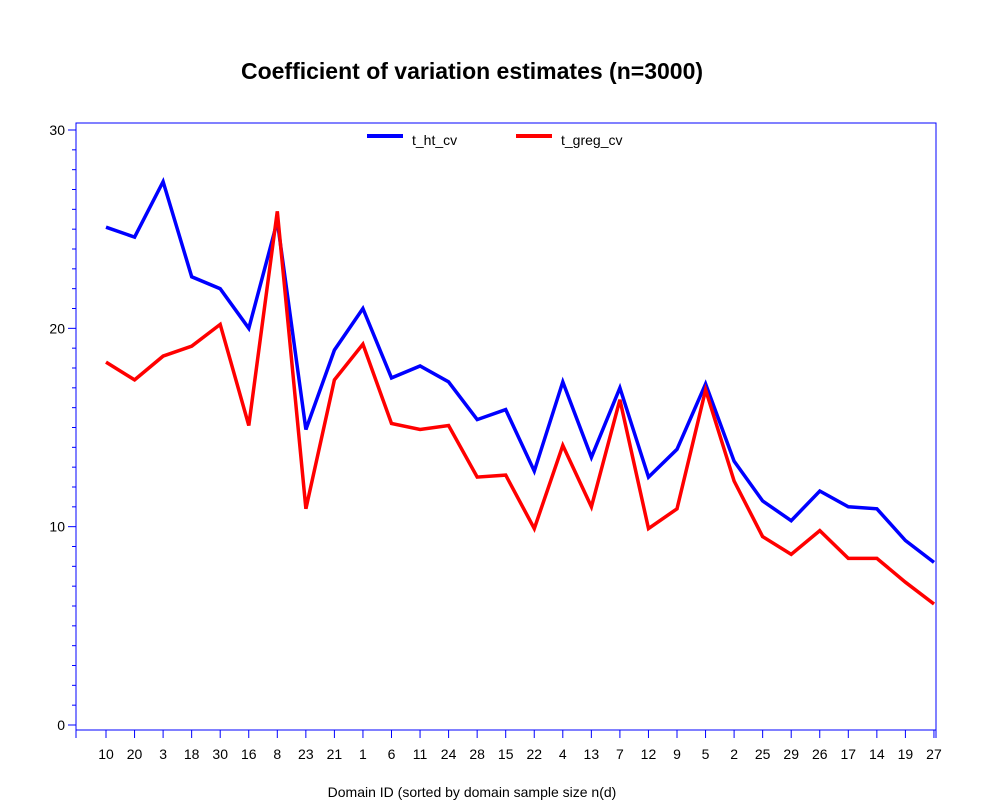 Image resolution: width=998 pixels, height=803 pixels. I want to click on x-tick-label: 8, so click(277, 754).